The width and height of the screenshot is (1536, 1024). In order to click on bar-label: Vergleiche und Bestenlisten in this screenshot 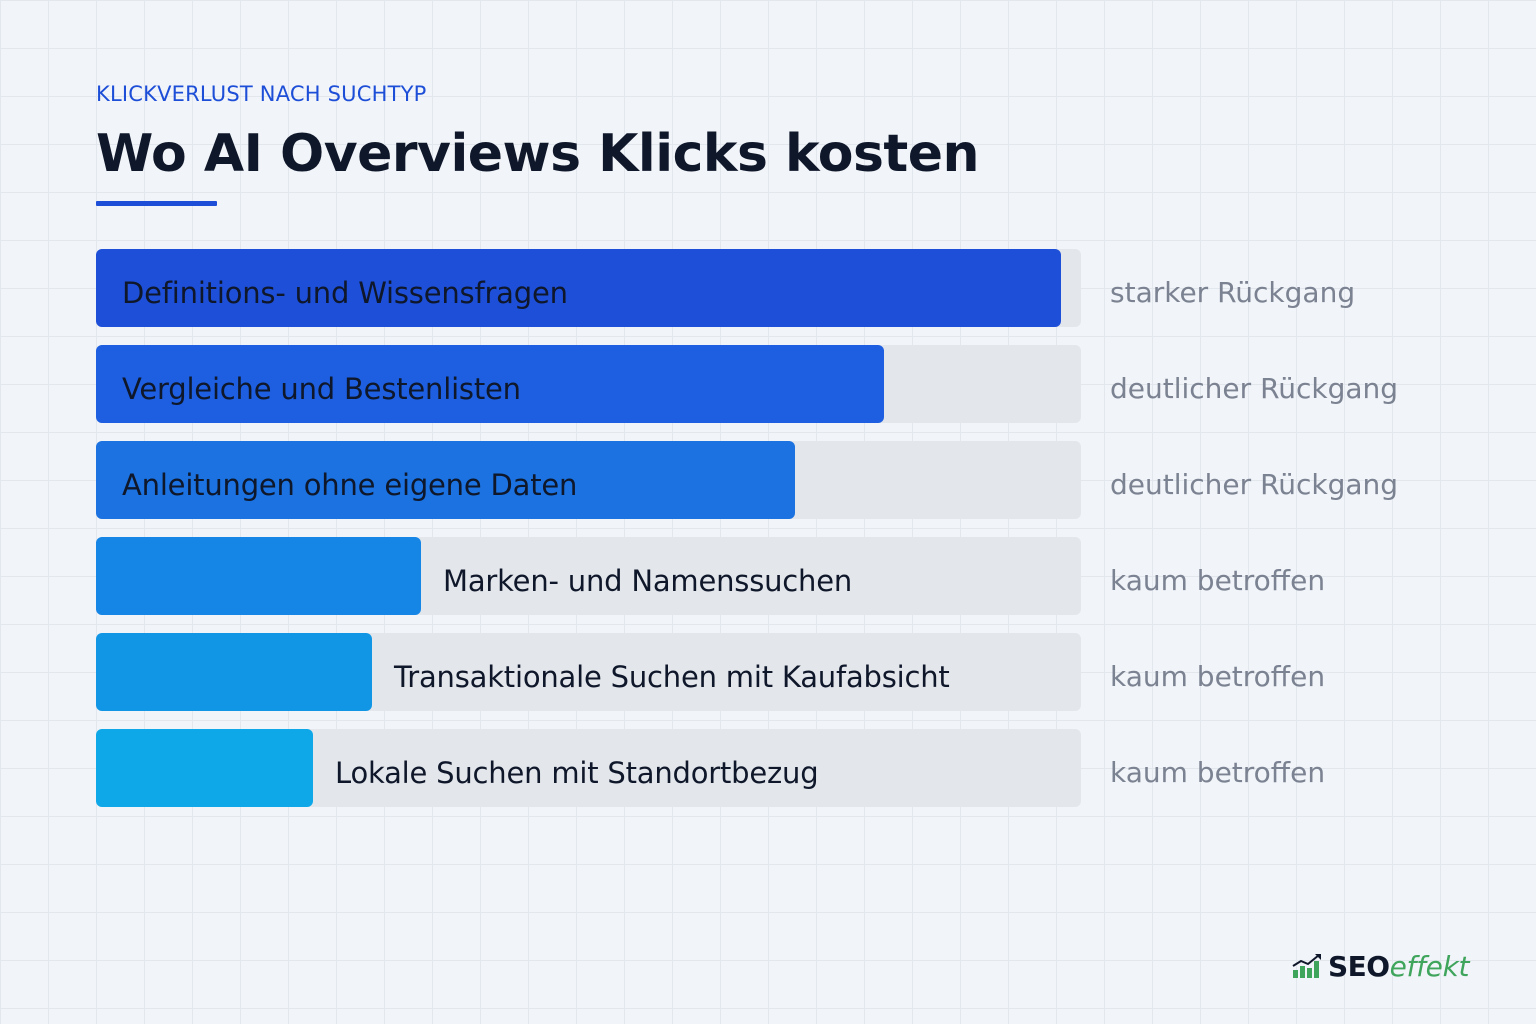, I will do `click(321, 389)`.